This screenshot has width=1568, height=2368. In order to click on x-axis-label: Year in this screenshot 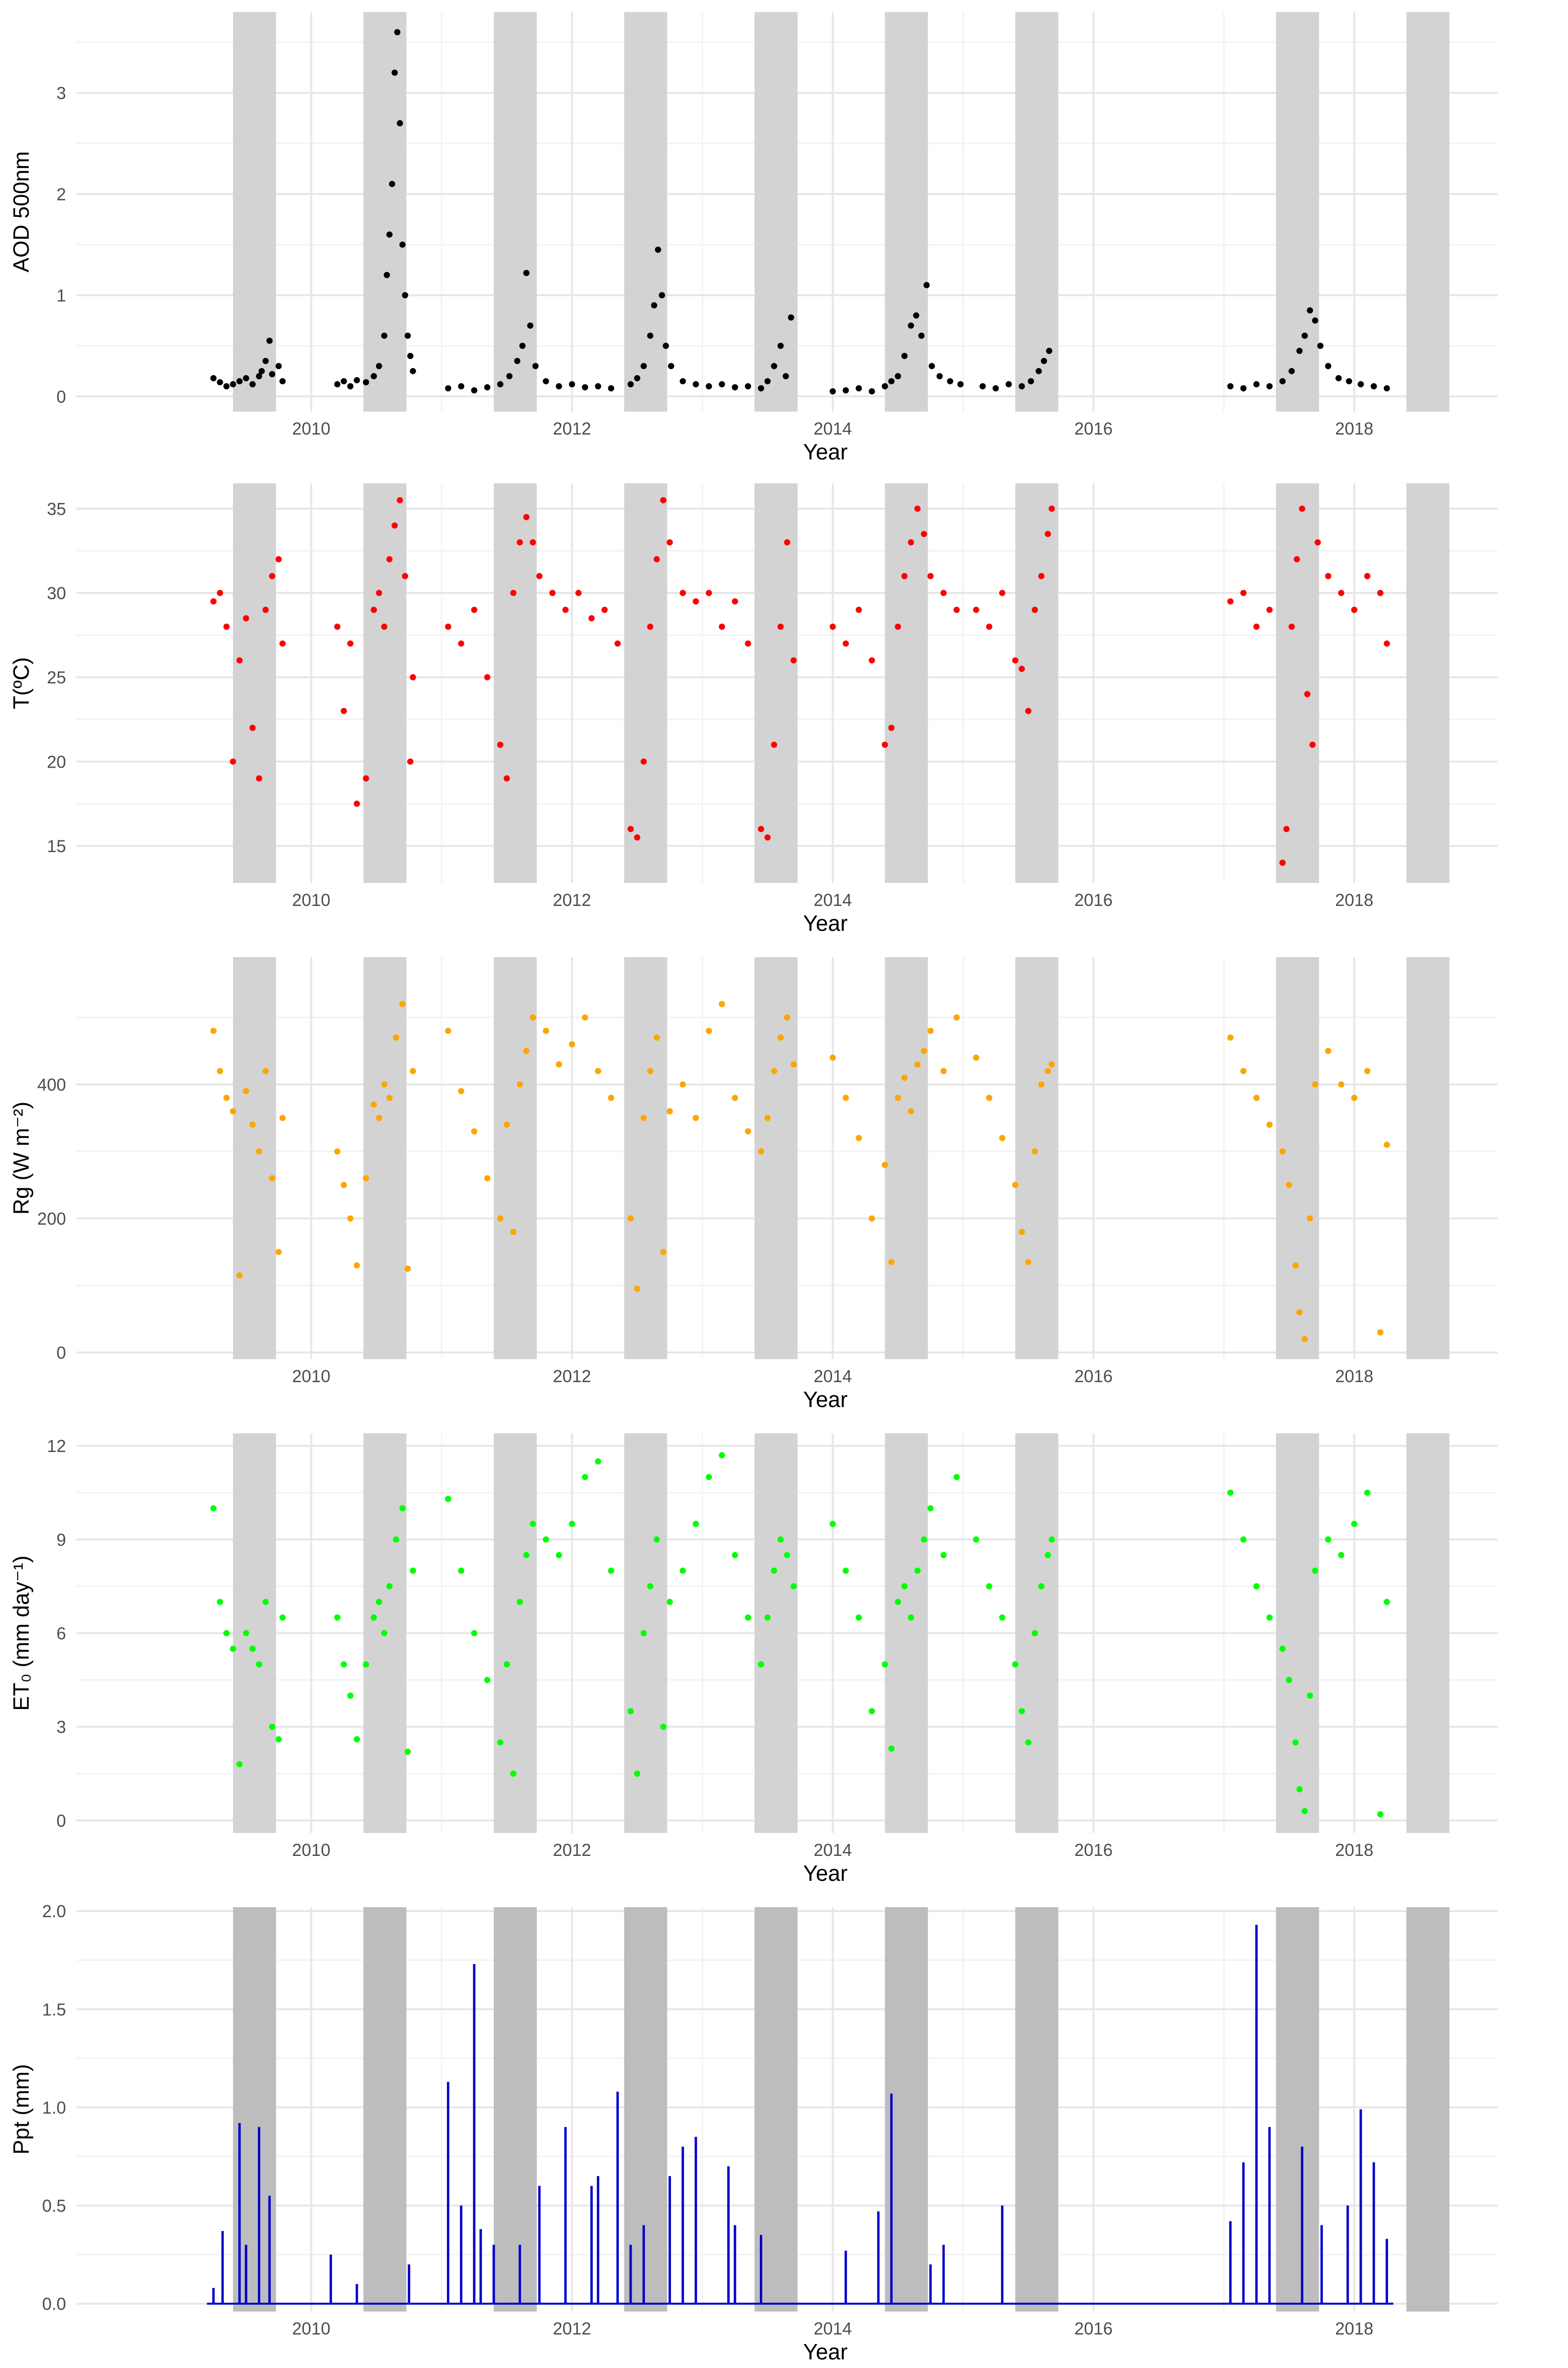, I will do `click(825, 2351)`.